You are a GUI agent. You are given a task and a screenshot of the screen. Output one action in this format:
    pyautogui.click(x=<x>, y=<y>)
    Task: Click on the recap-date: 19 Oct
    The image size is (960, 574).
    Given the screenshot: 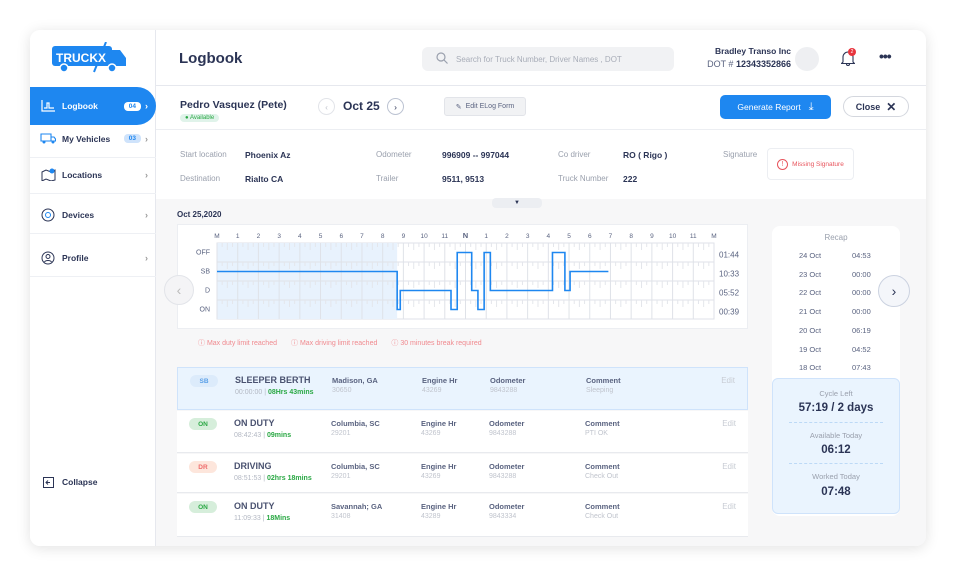 What is the action you would take?
    pyautogui.click(x=810, y=349)
    